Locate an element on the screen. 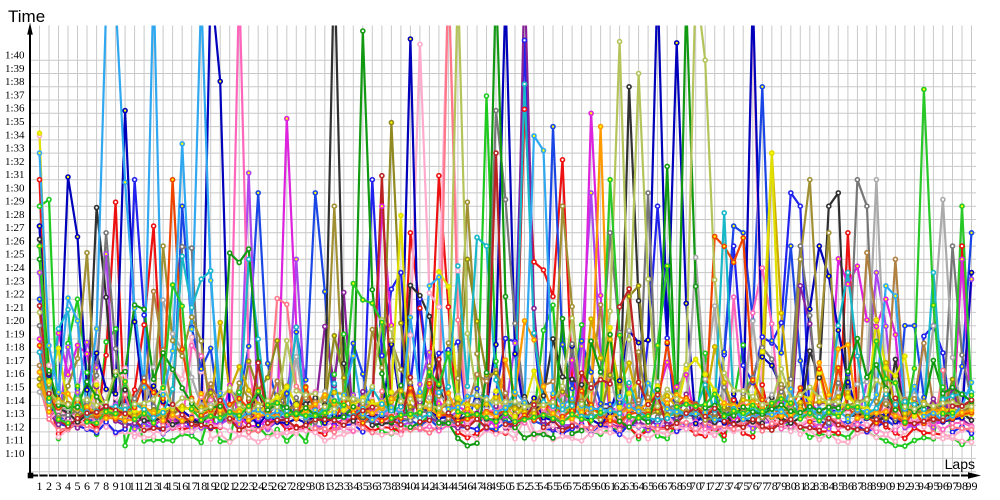  svg-text: 96 is located at coordinates (943, 486).